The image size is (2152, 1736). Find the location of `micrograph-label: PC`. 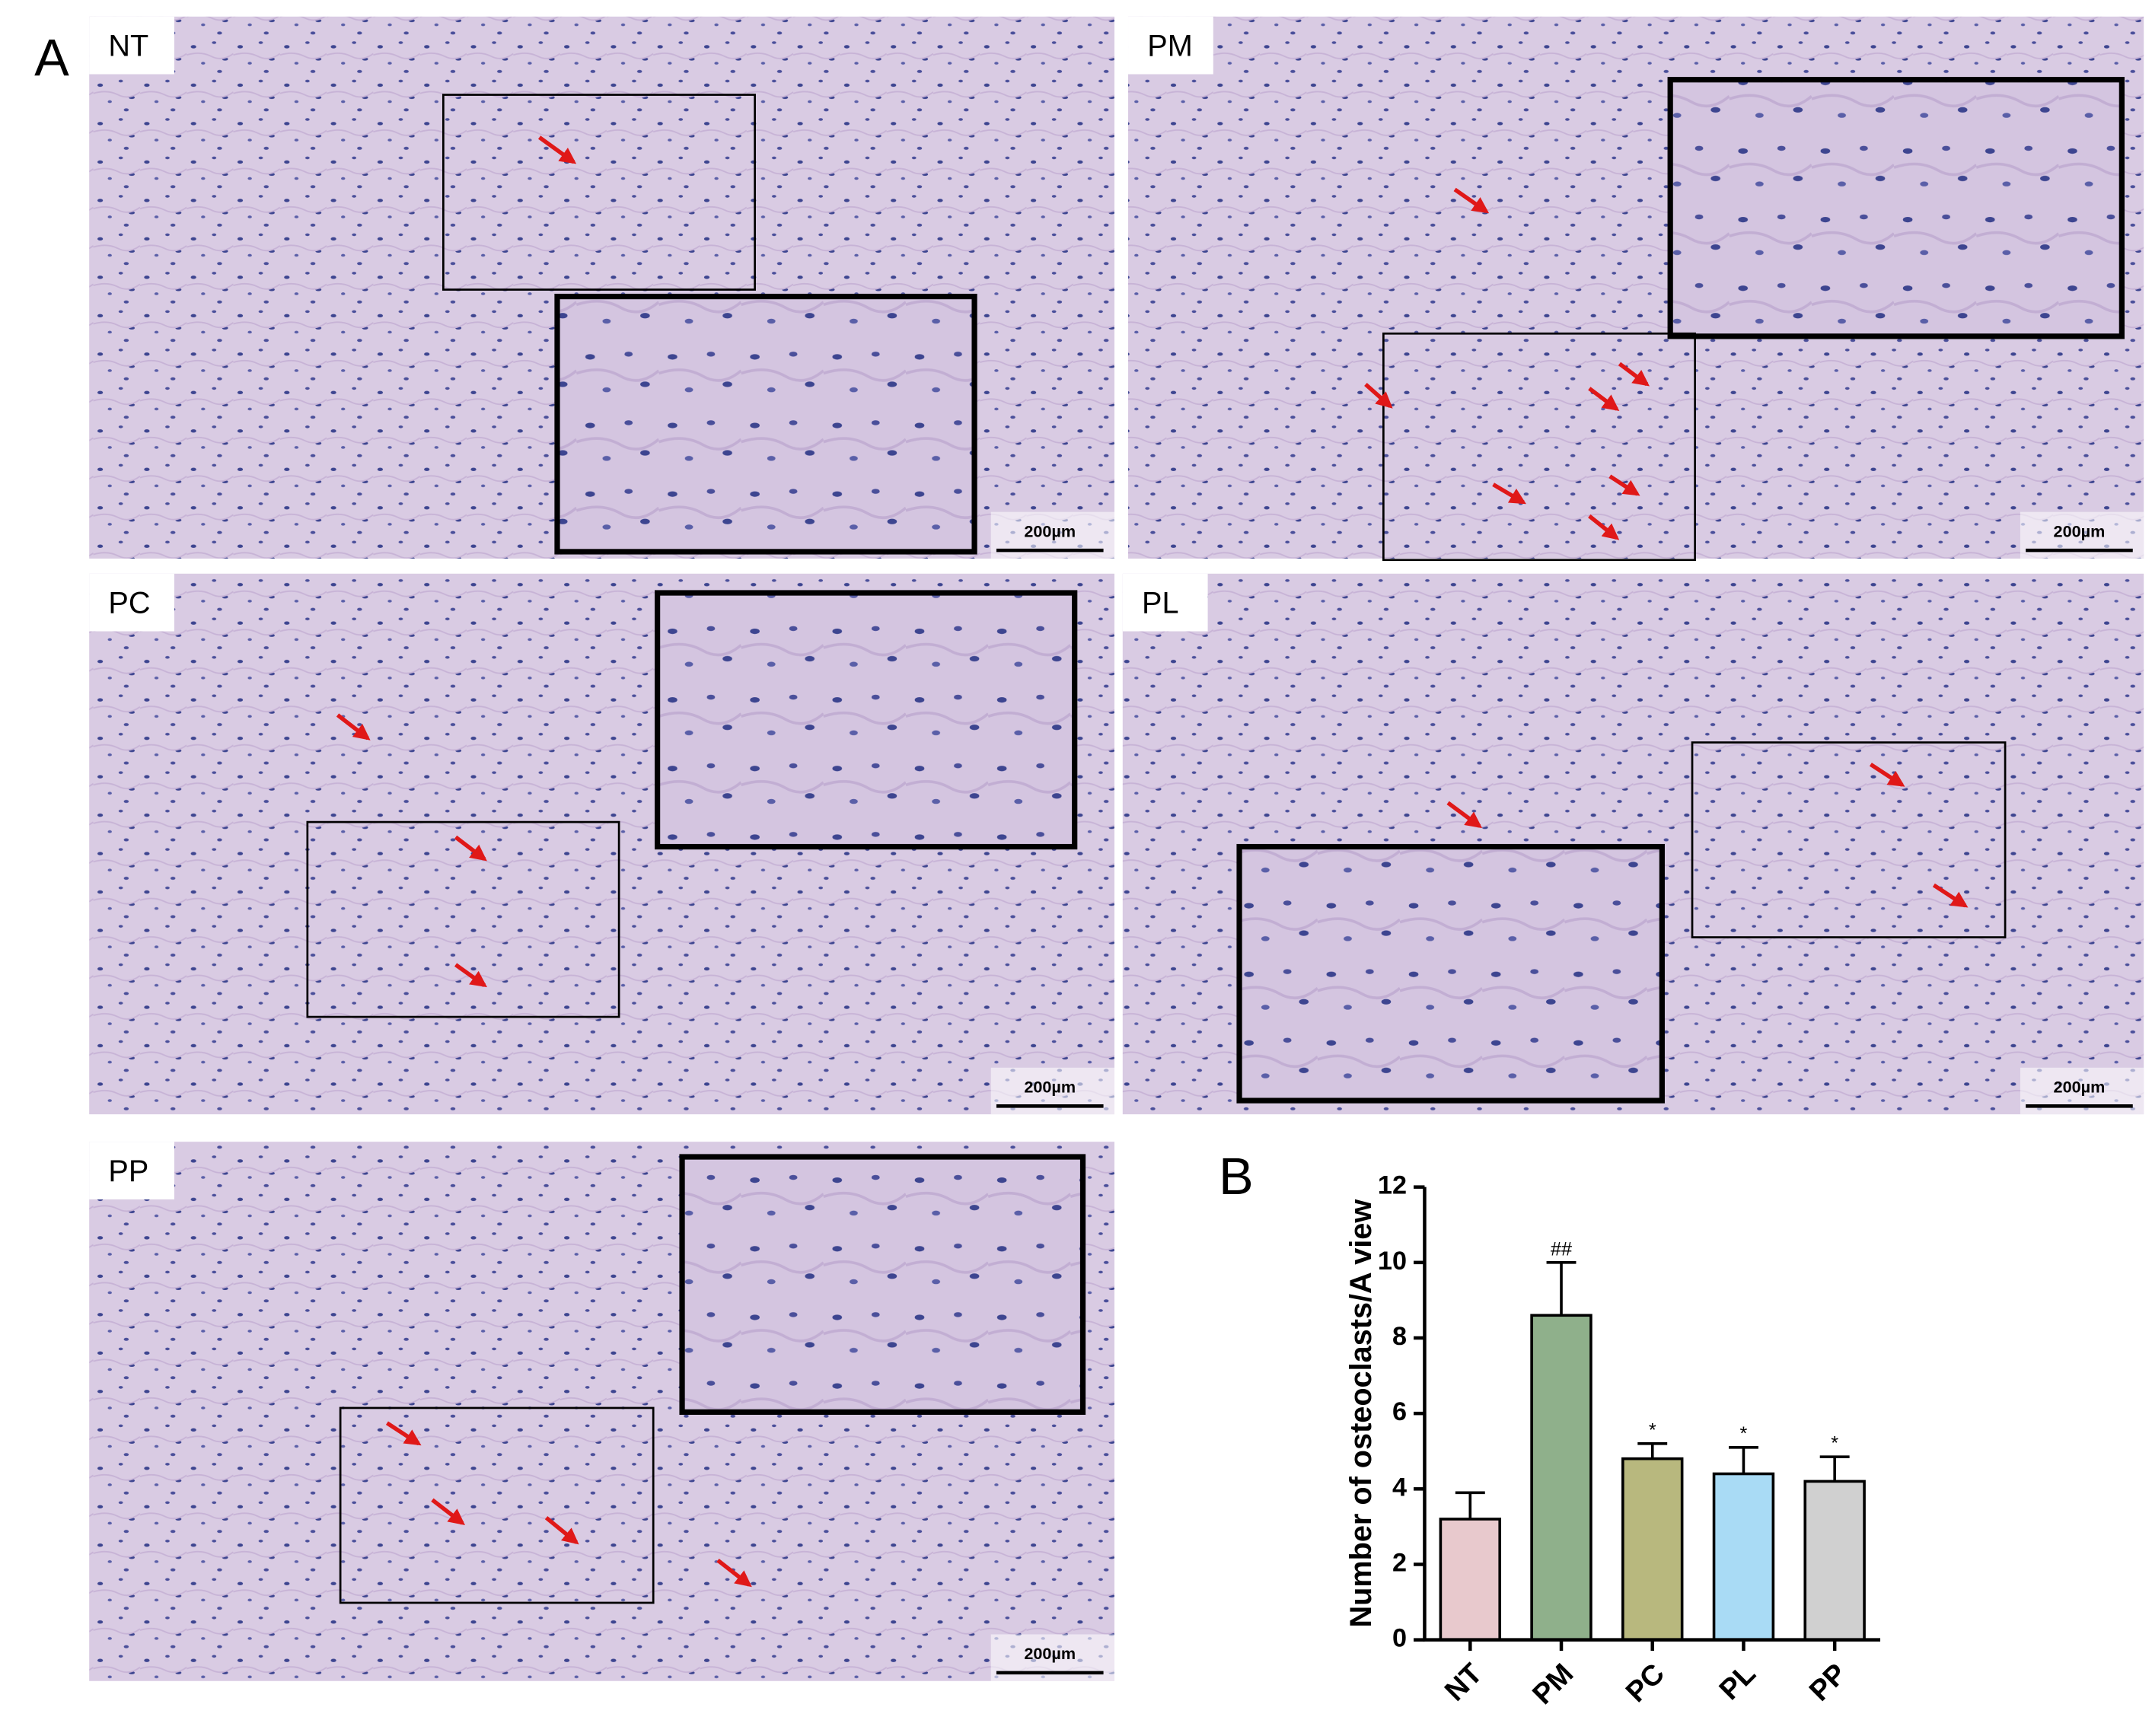

micrograph-label: PC is located at coordinates (129, 603).